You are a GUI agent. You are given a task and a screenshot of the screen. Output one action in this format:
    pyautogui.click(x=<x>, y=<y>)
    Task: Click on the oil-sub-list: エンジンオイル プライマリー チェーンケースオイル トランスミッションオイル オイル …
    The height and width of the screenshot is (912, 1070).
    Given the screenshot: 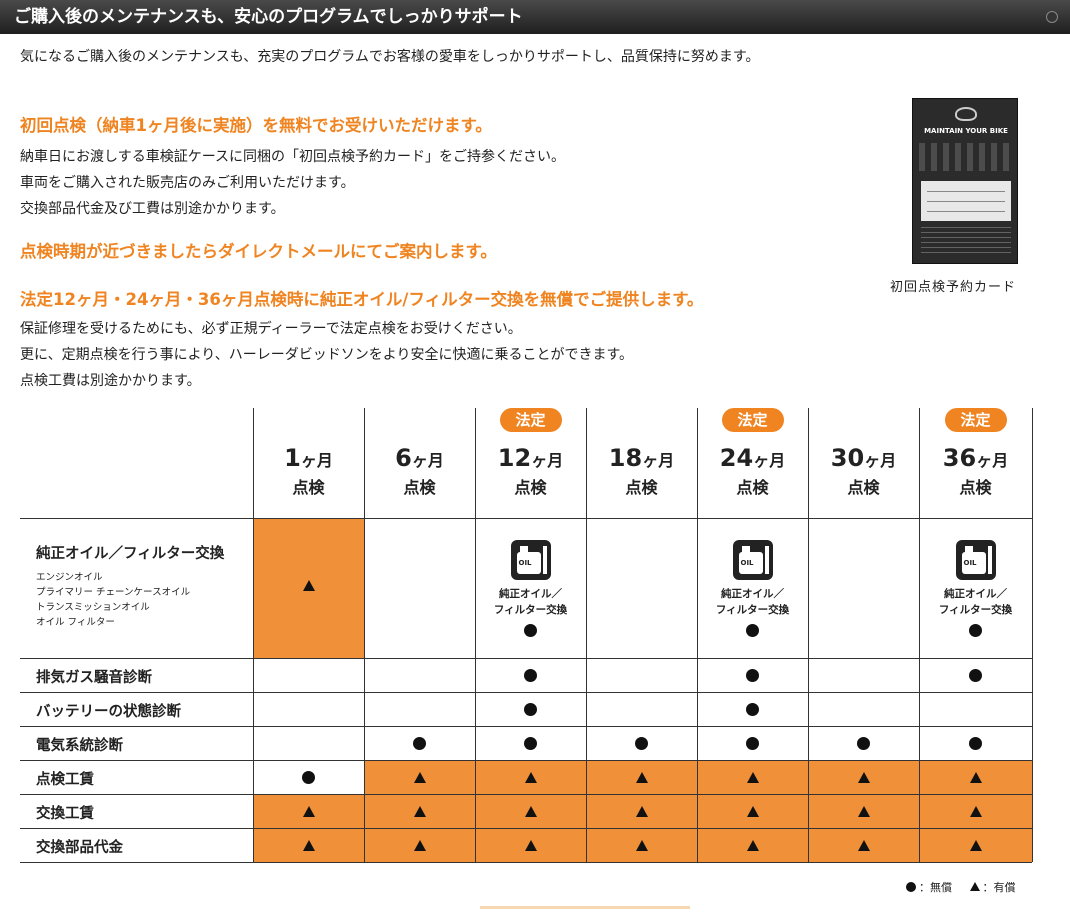 What is the action you would take?
    pyautogui.click(x=113, y=600)
    